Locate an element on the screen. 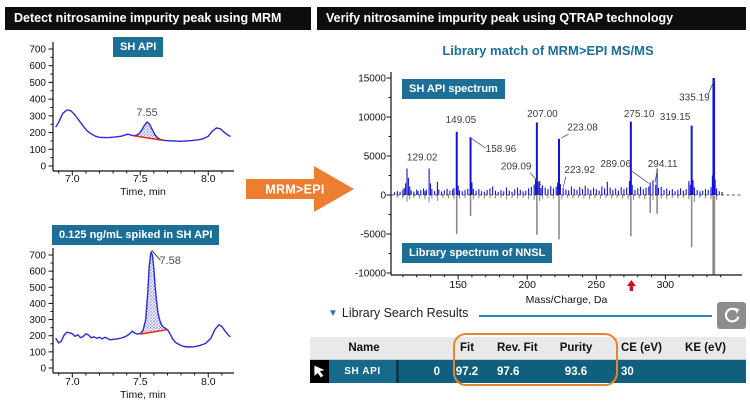 This screenshot has height=409, width=750. svg-text: 150 is located at coordinates (458, 285).